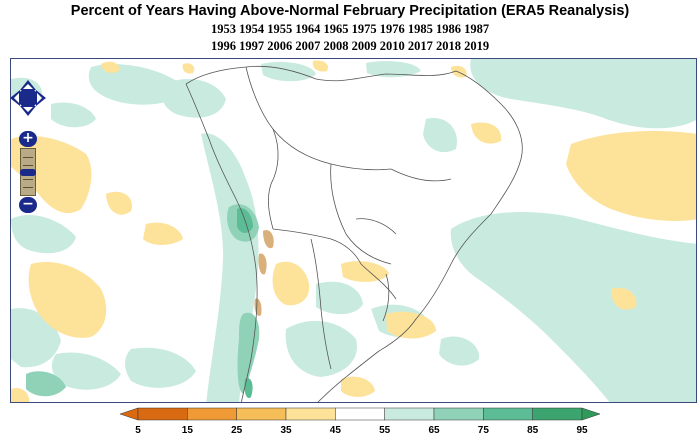  I want to click on zoom-in-button: +, so click(28, 139).